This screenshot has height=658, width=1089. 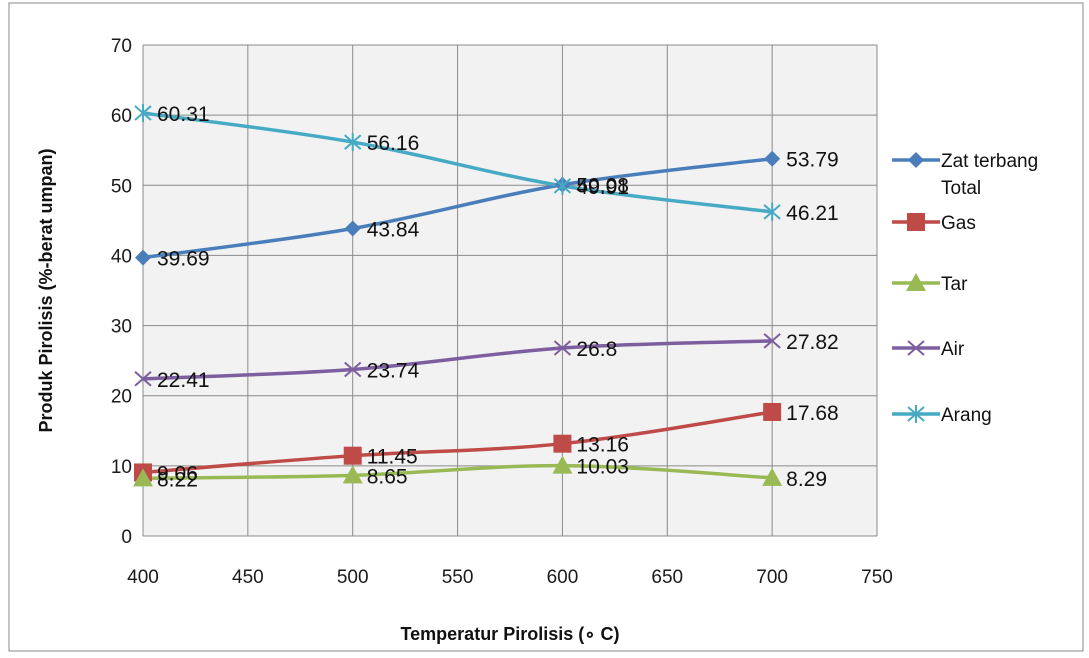 What do you see at coordinates (183, 114) in the screenshot?
I see `data-label: 60.31` at bounding box center [183, 114].